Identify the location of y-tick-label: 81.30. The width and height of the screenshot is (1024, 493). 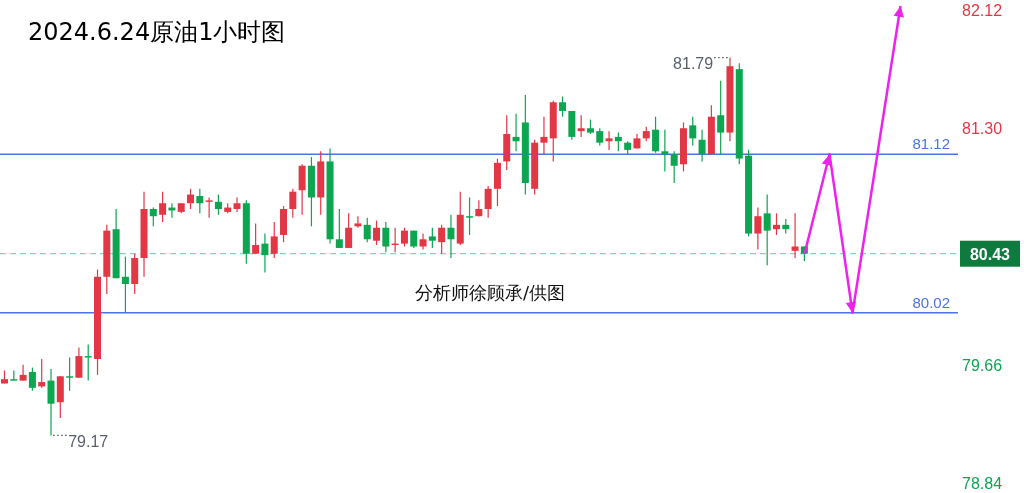
(982, 129).